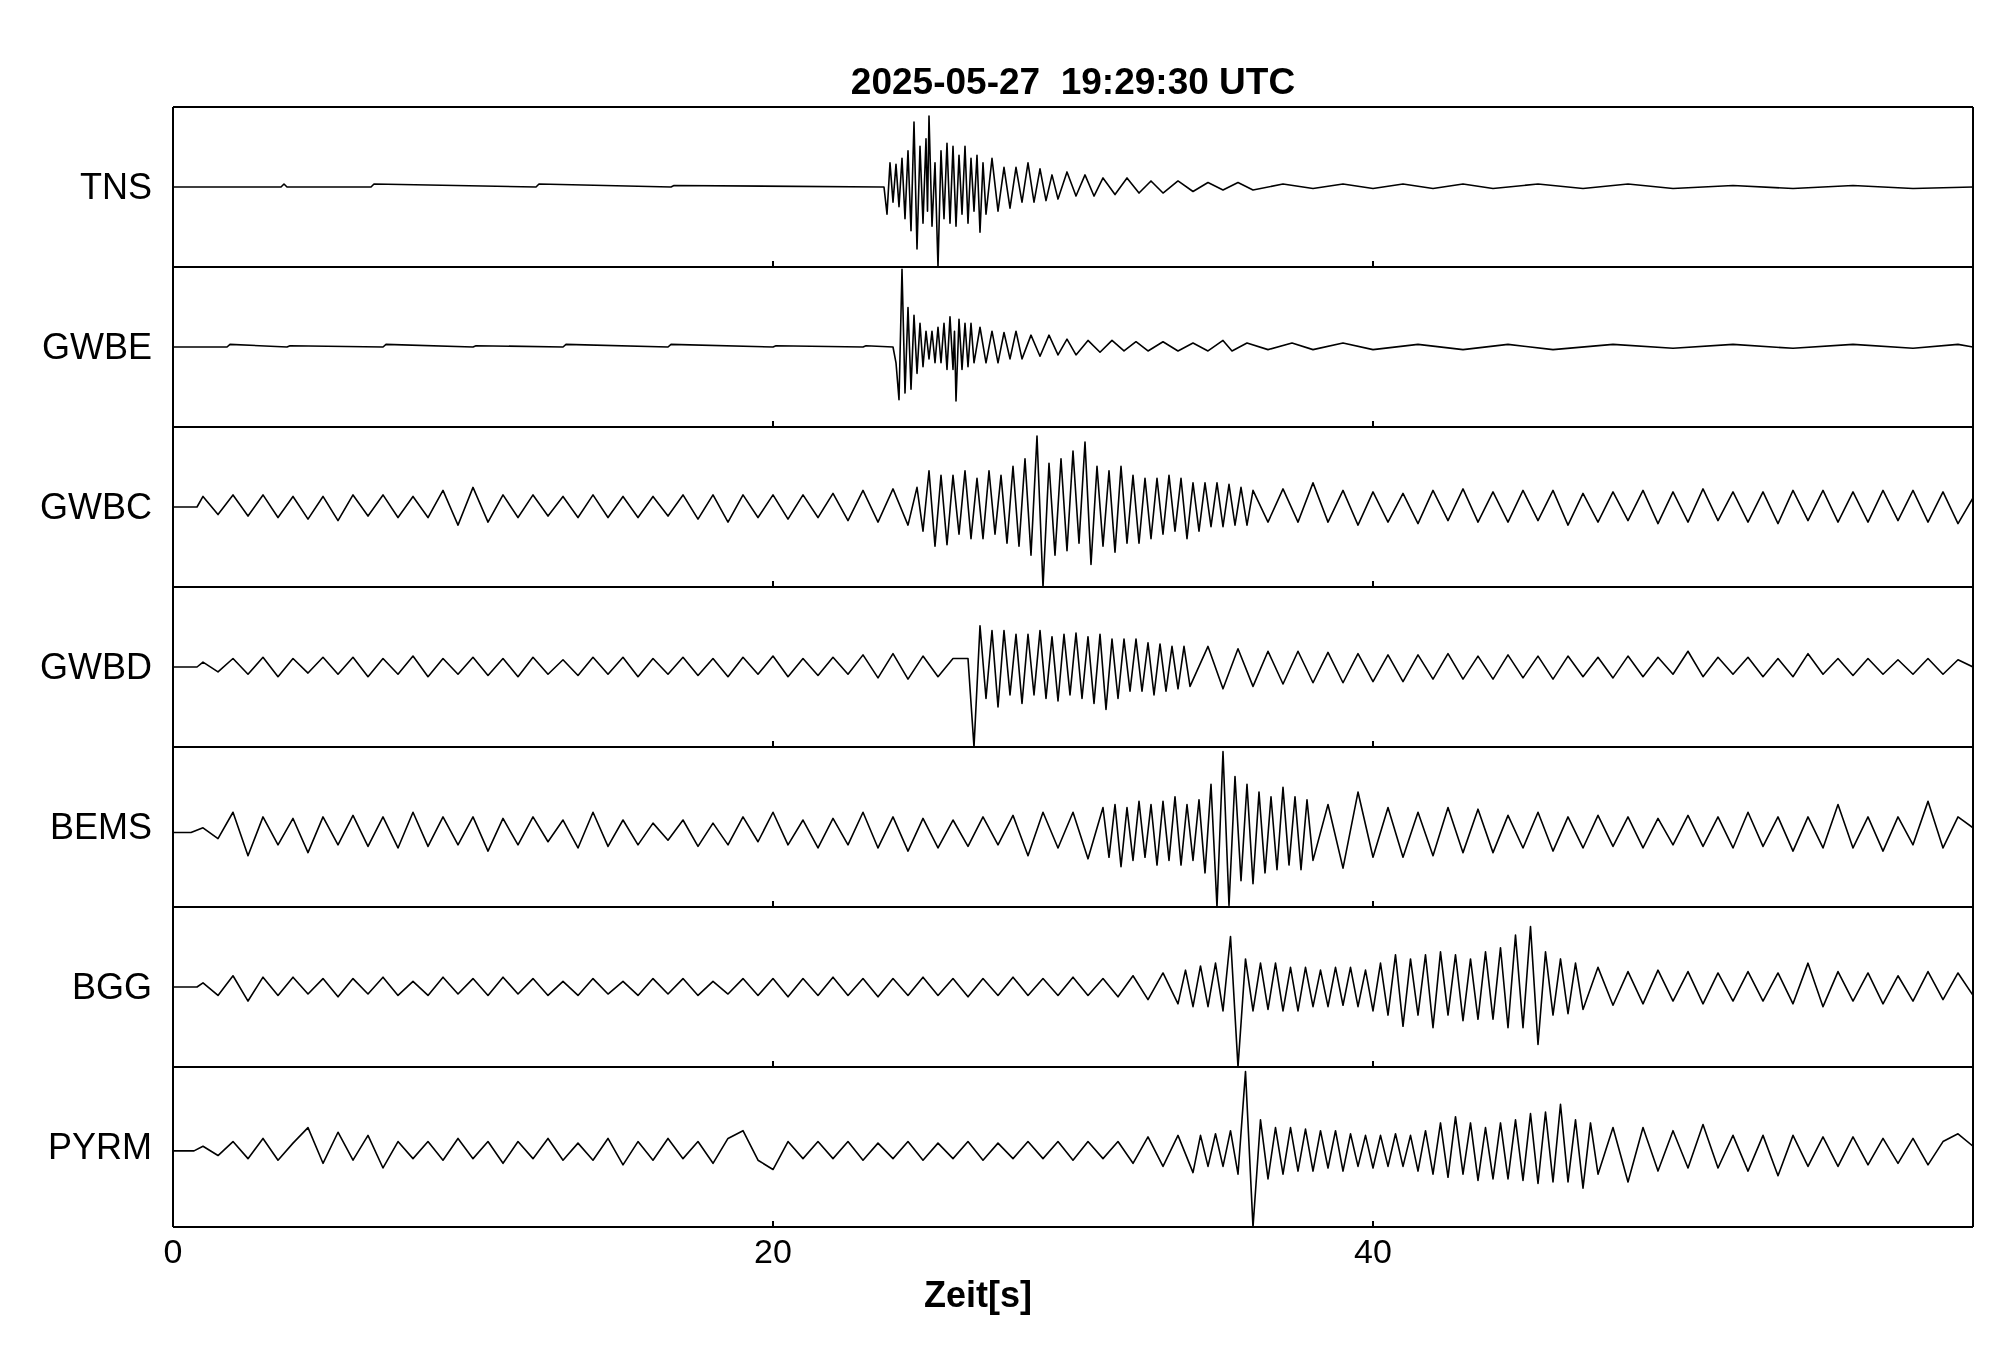 This screenshot has width=2005, height=1361. What do you see at coordinates (96, 507) in the screenshot?
I see `y-axis-title: GWBC` at bounding box center [96, 507].